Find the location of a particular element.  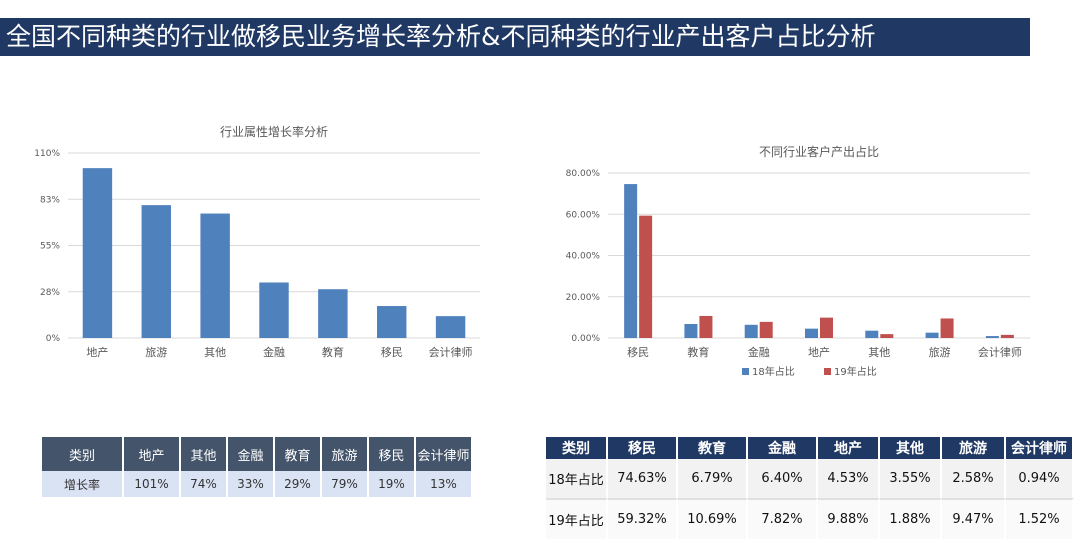

share-table-header-cell: 会计律师 is located at coordinates (1040, 448).